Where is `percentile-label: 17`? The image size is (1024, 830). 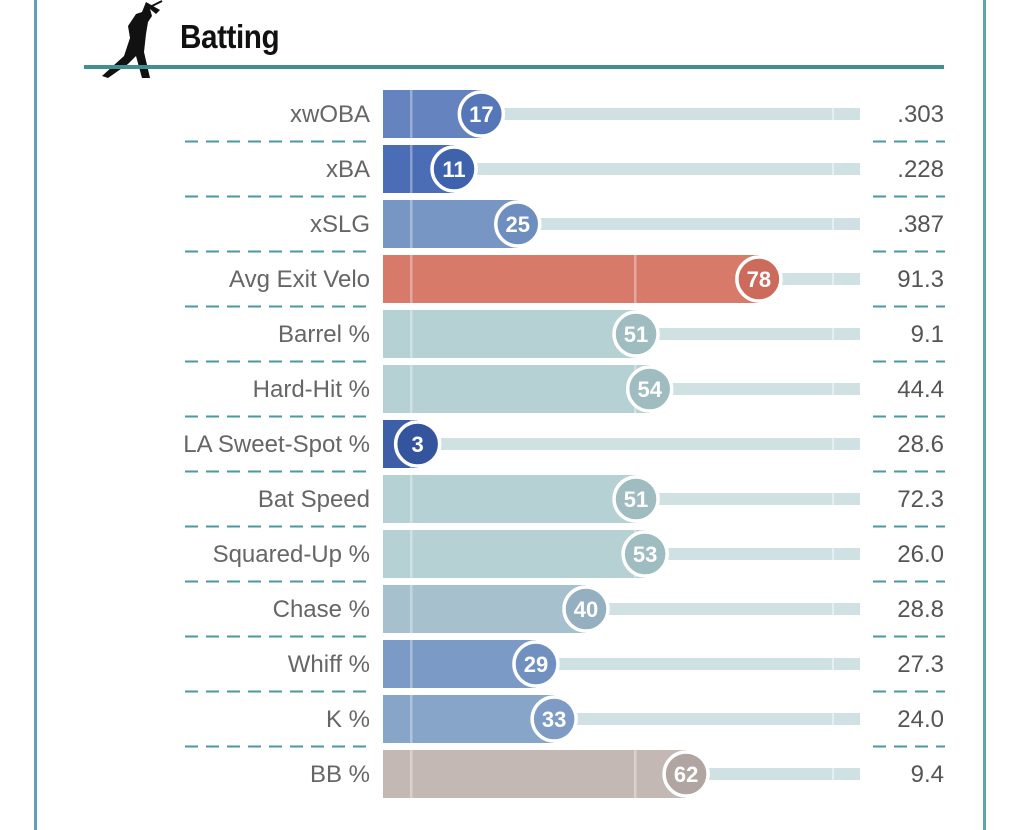
percentile-label: 17 is located at coordinates (481, 114).